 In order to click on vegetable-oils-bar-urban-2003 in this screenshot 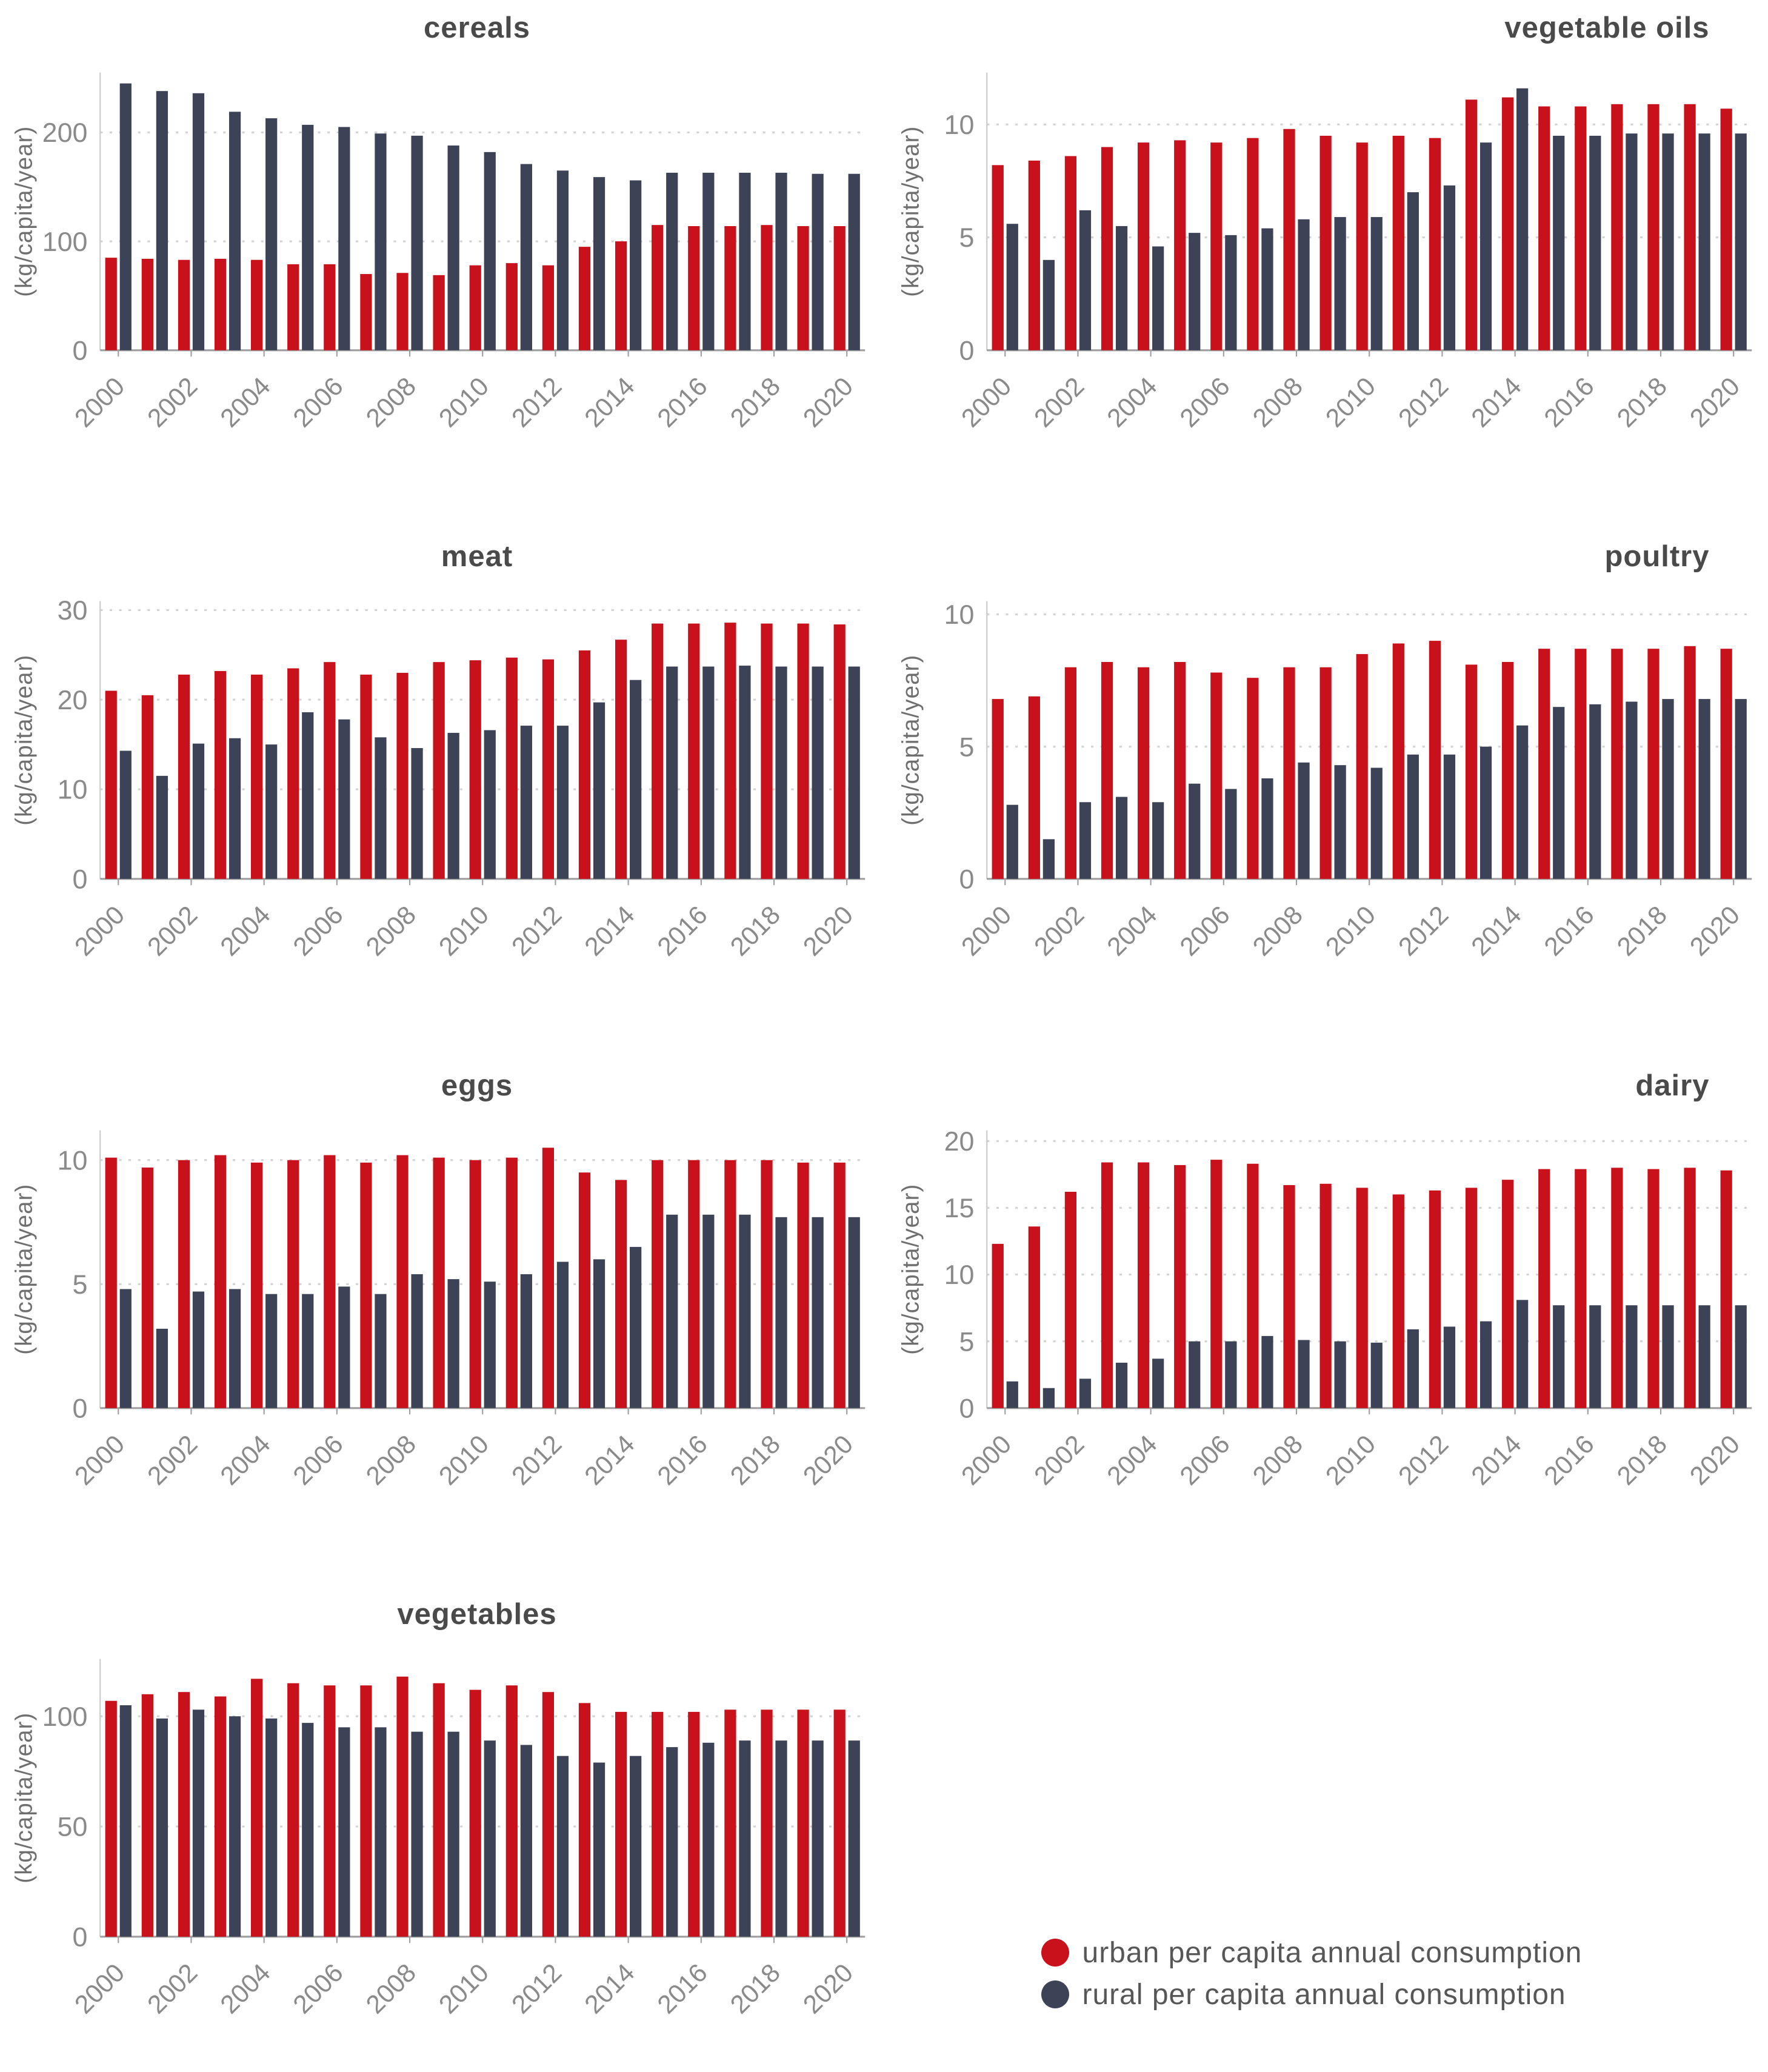, I will do `click(1107, 249)`.